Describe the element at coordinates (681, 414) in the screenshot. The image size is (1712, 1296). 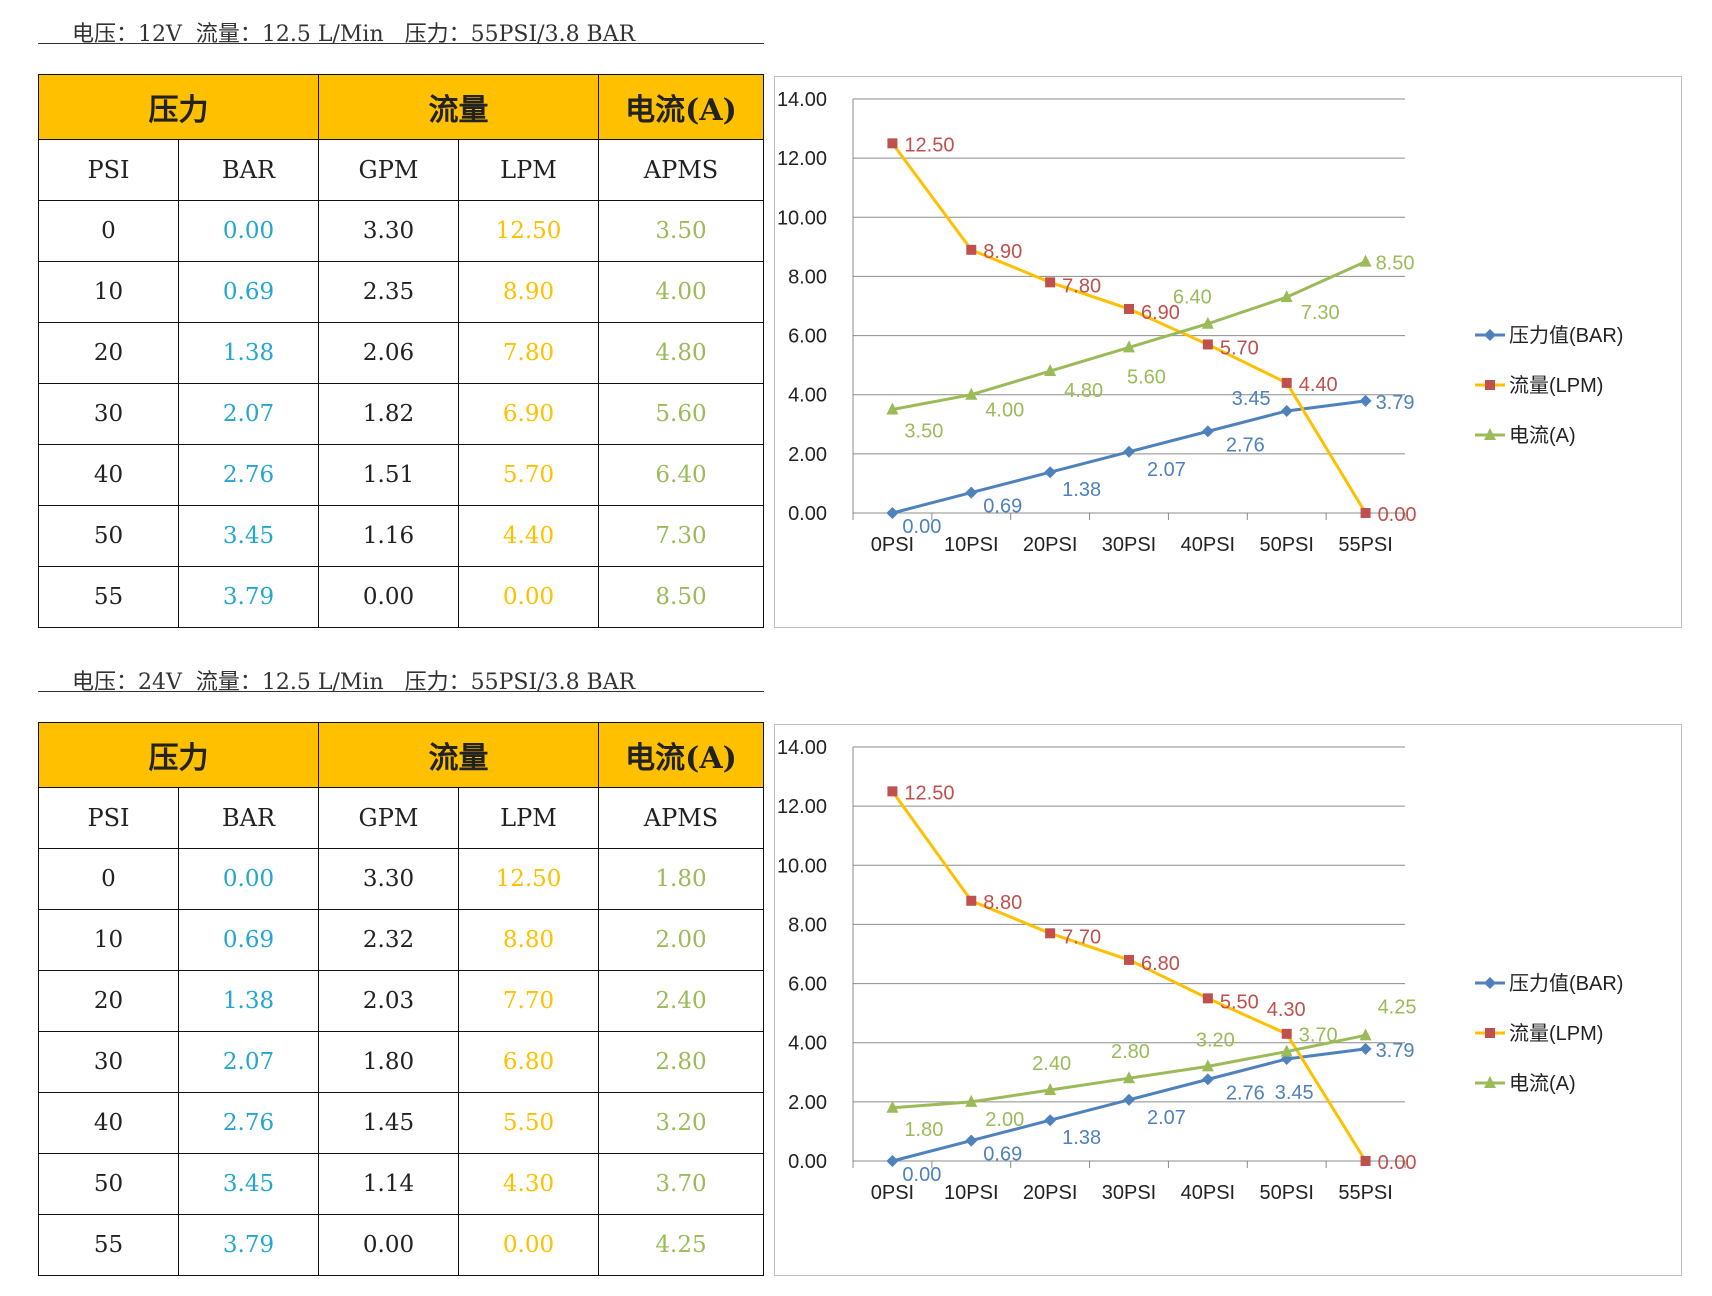
I see `cell-apms: 5.60` at that location.